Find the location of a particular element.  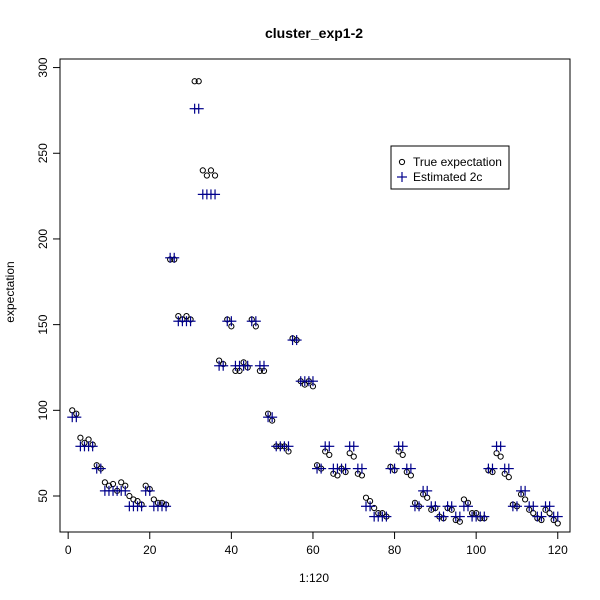

x-axis: 0 20 40 60 80 100 120 is located at coordinates (316, 544).